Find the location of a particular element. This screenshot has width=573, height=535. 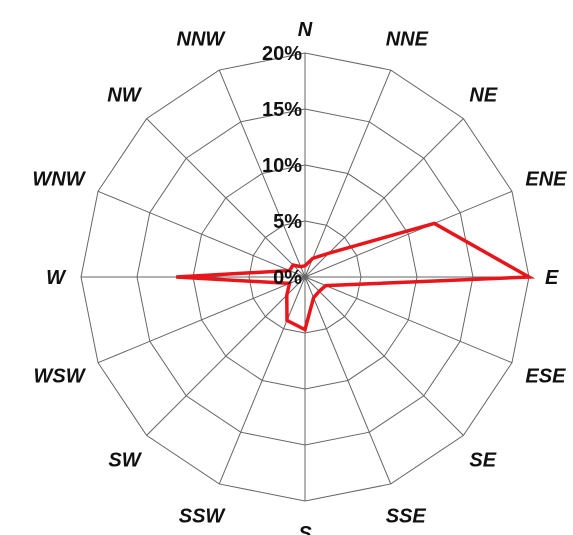

direction-label-w: W is located at coordinates (56, 278).